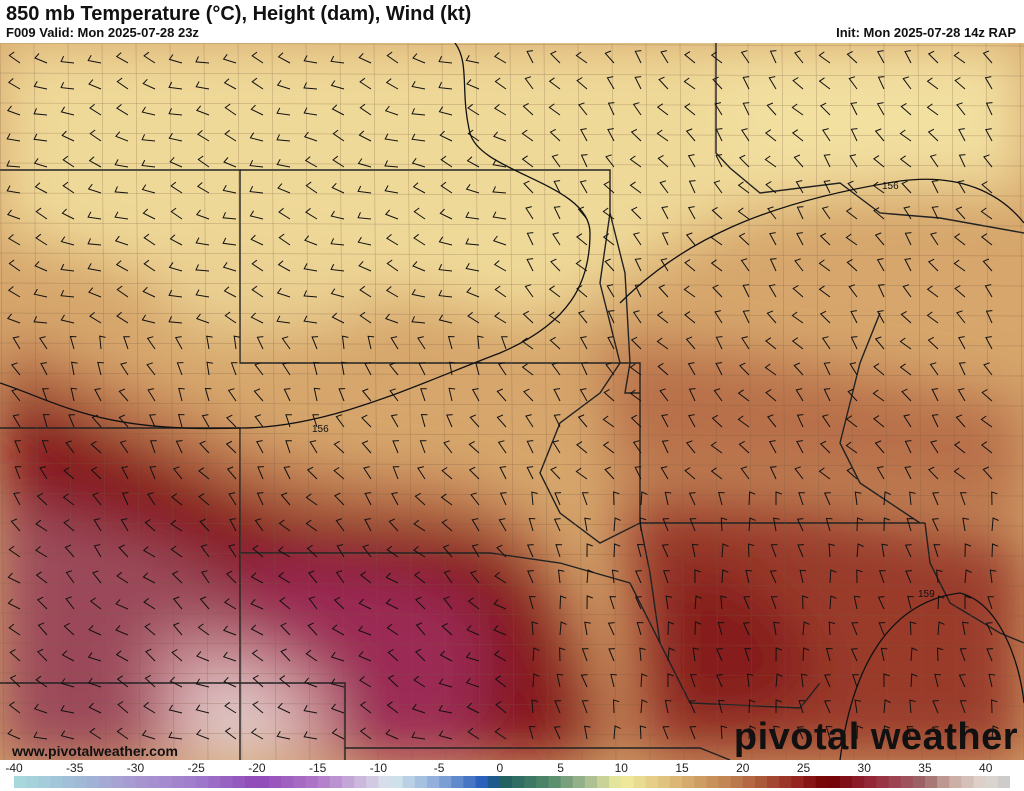 The height and width of the screenshot is (791, 1024). What do you see at coordinates (378, 768) in the screenshot?
I see `colorbar-tick-label: -10` at bounding box center [378, 768].